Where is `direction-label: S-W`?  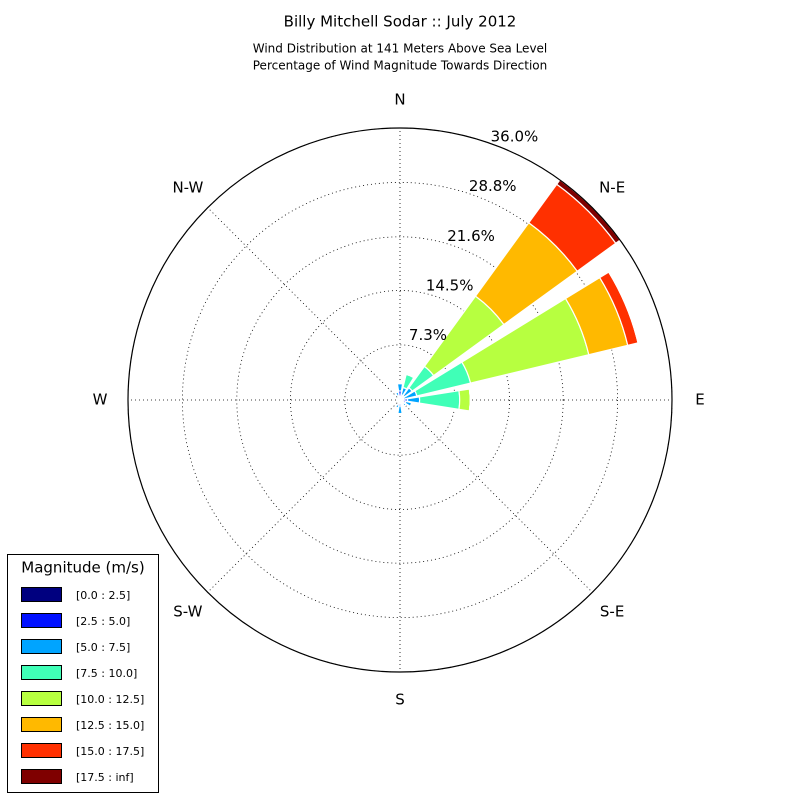
direction-label: S-W is located at coordinates (187, 612).